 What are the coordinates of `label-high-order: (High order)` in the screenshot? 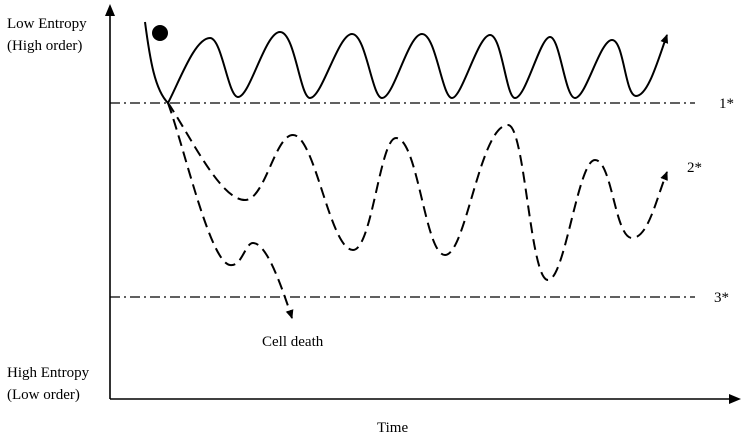 It's located at (44, 46).